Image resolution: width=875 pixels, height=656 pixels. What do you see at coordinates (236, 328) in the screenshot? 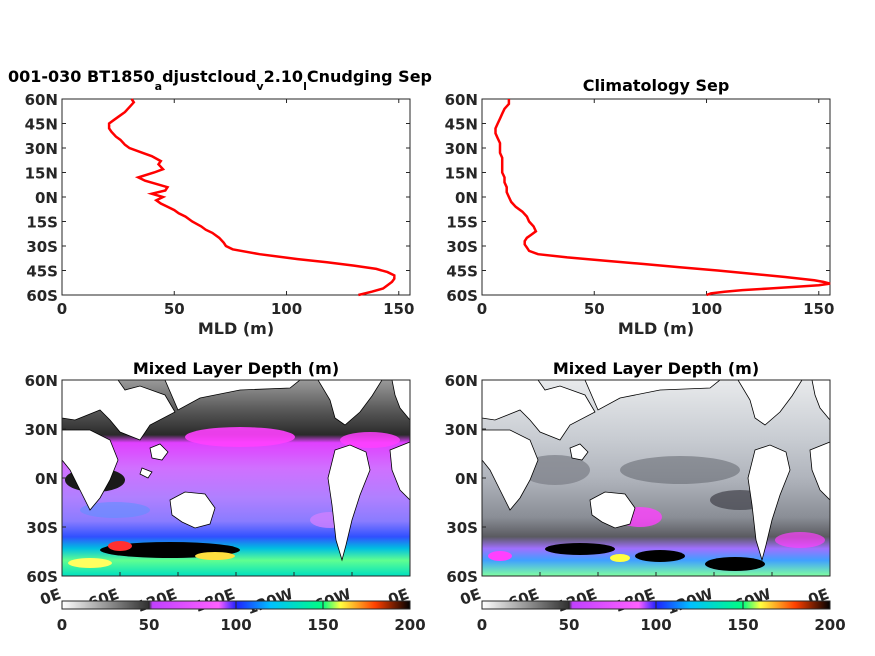
I see `panel1-xlabel: MLD (m)` at bounding box center [236, 328].